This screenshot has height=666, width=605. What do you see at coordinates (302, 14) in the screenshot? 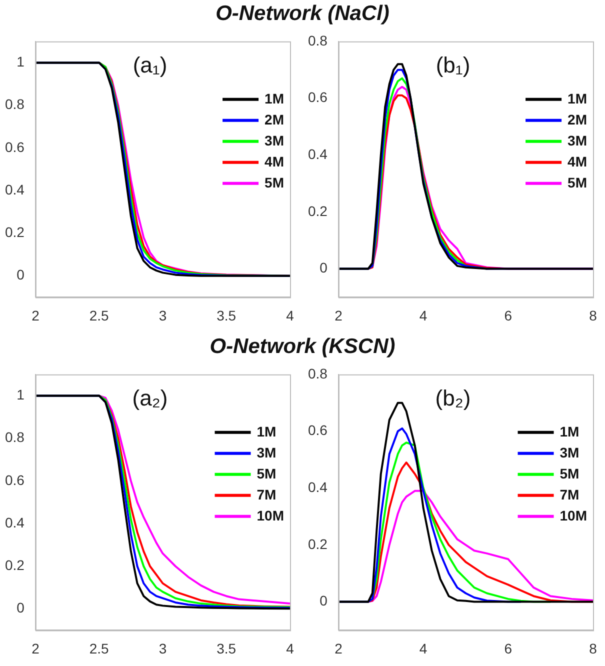
I see `chart-title: O-Network (NaCl)` at bounding box center [302, 14].